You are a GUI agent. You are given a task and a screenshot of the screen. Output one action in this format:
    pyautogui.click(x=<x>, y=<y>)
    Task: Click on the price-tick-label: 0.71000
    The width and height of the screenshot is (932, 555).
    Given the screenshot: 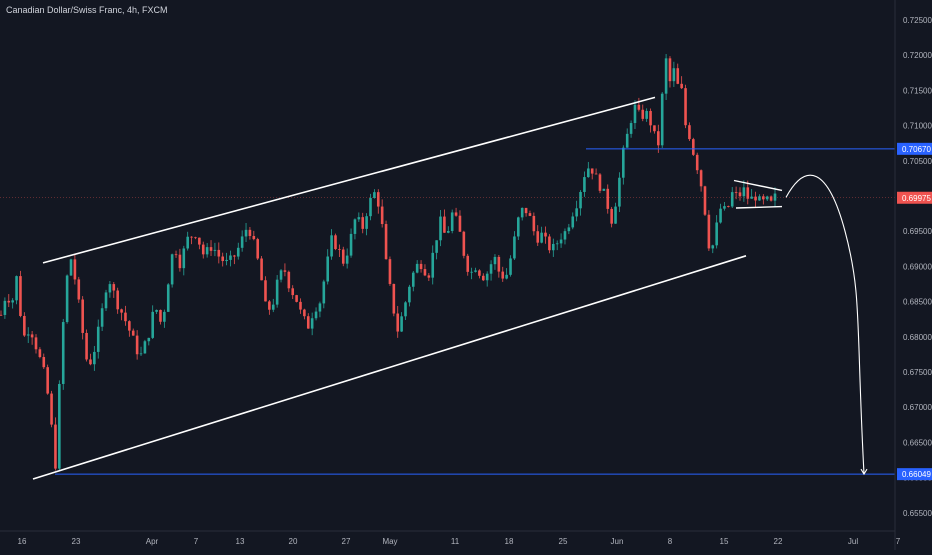 What is the action you would take?
    pyautogui.click(x=917, y=126)
    